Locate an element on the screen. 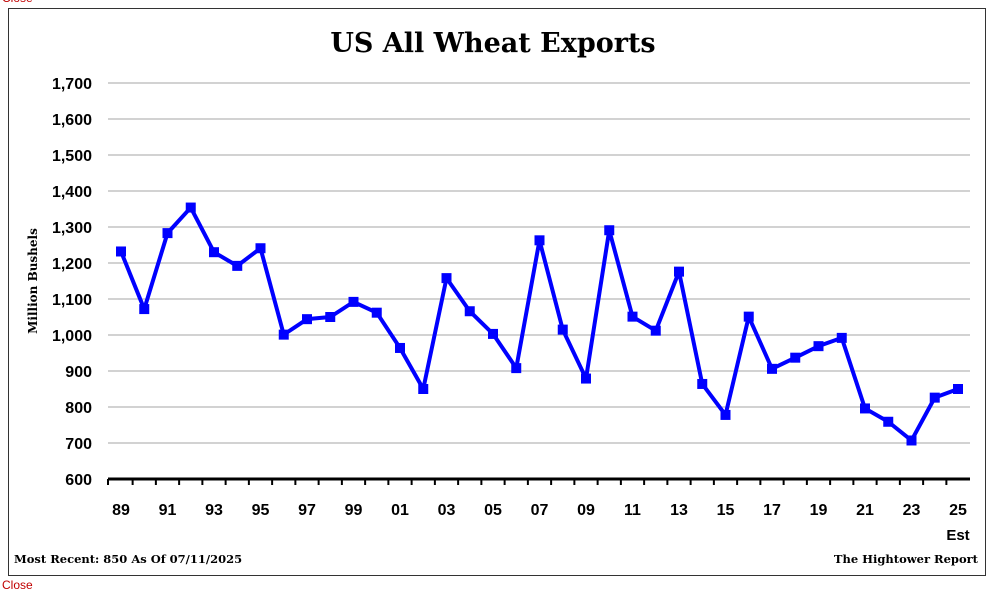 The image size is (994, 592). y-tick-label: 700 is located at coordinates (78, 444).